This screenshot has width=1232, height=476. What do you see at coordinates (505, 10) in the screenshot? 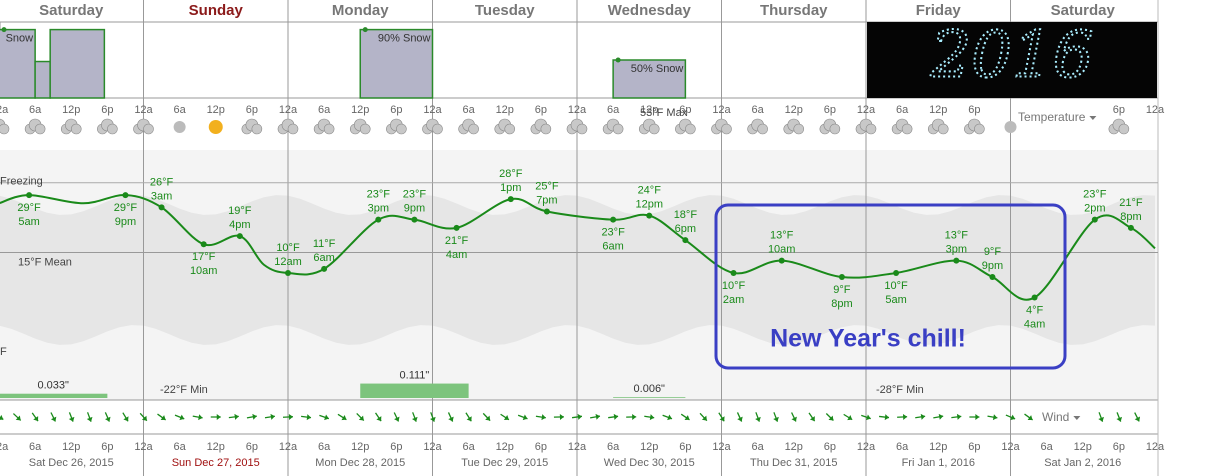
I see `day-name: Tuesday` at bounding box center [505, 10].